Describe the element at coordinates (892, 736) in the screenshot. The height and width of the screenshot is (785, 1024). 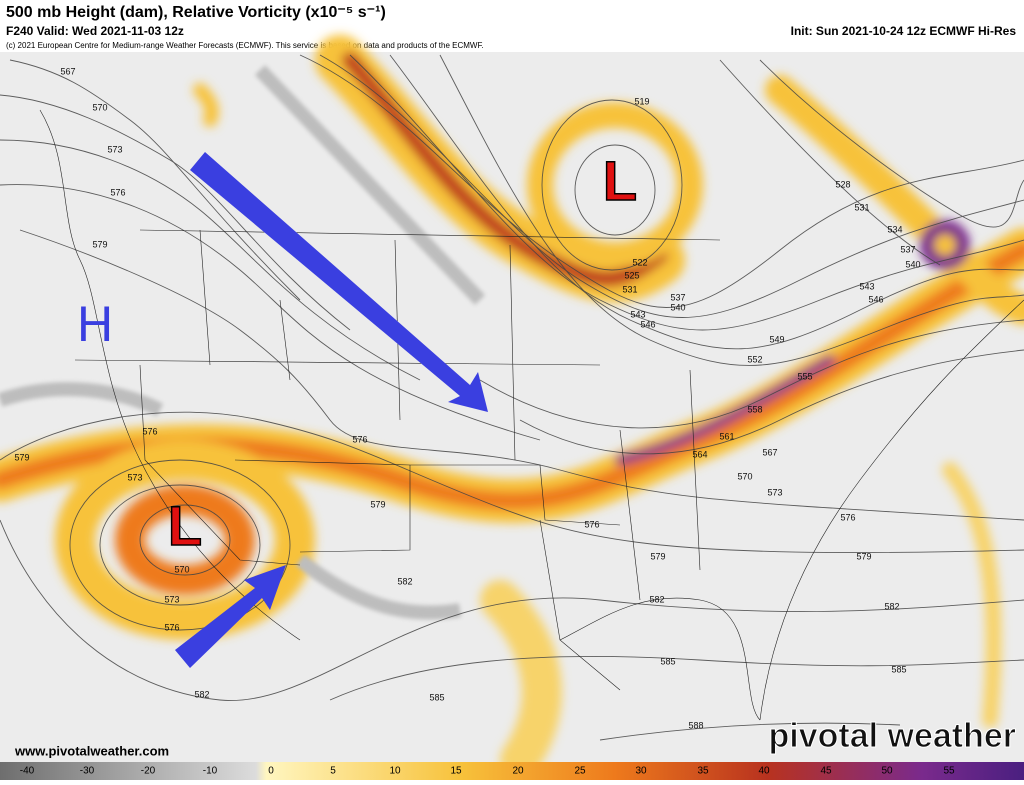
I see `logo: pivotal weather` at that location.